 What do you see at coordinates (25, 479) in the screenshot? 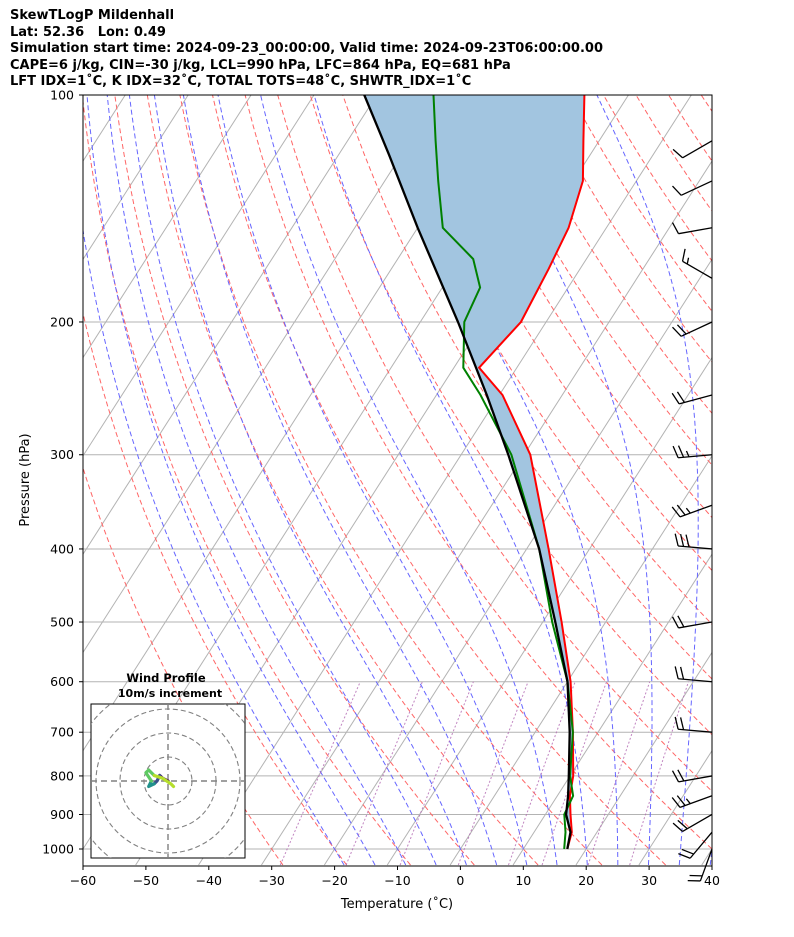
I see `y-axis-label: Pressure (hPa)` at bounding box center [25, 479].